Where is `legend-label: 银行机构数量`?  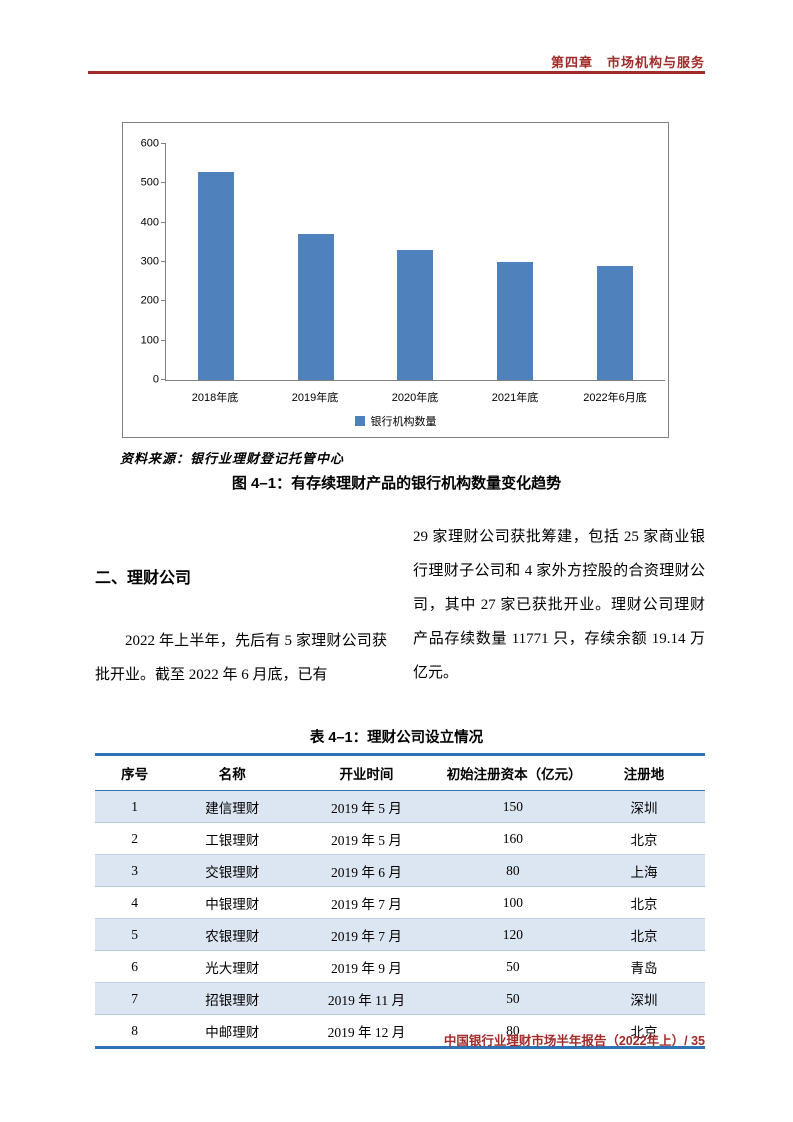
legend-label: 银行机构数量 is located at coordinates (403, 422).